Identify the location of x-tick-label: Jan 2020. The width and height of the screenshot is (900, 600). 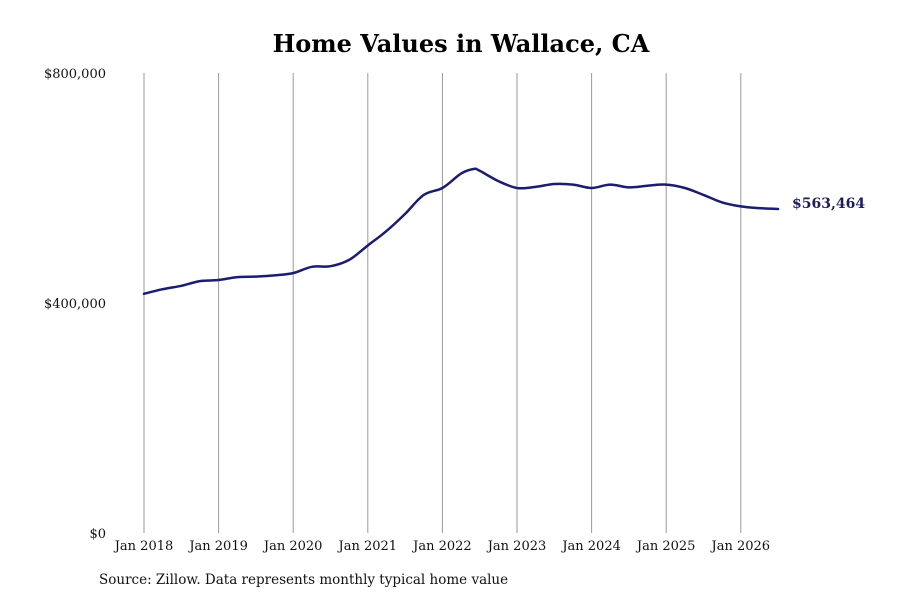
(292, 546).